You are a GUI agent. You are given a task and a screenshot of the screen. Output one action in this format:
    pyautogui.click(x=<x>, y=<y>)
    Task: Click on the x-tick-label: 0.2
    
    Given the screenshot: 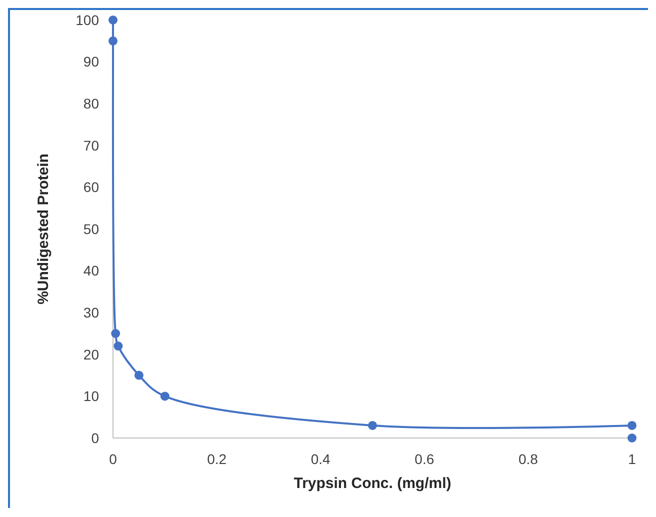 What is the action you would take?
    pyautogui.click(x=217, y=459)
    